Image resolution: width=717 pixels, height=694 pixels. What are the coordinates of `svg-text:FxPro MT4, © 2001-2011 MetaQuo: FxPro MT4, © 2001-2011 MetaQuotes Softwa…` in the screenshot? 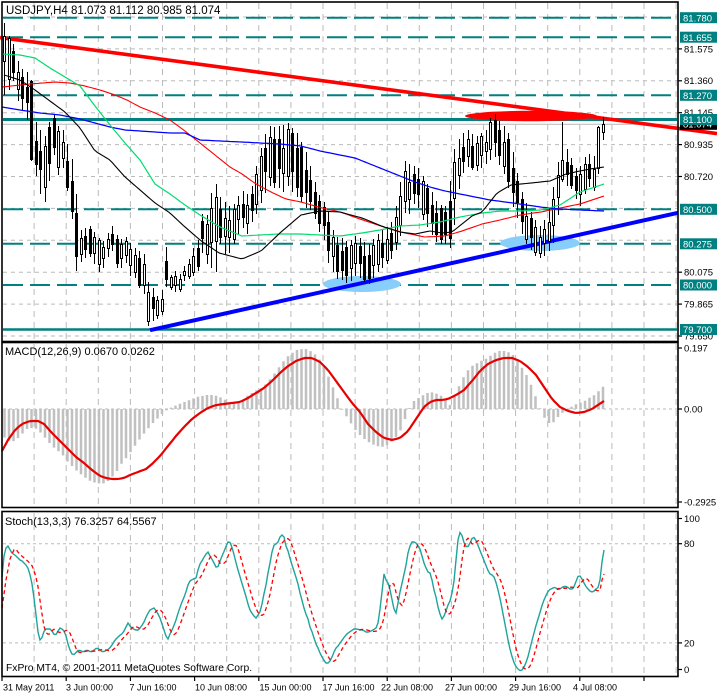 It's located at (129, 668).